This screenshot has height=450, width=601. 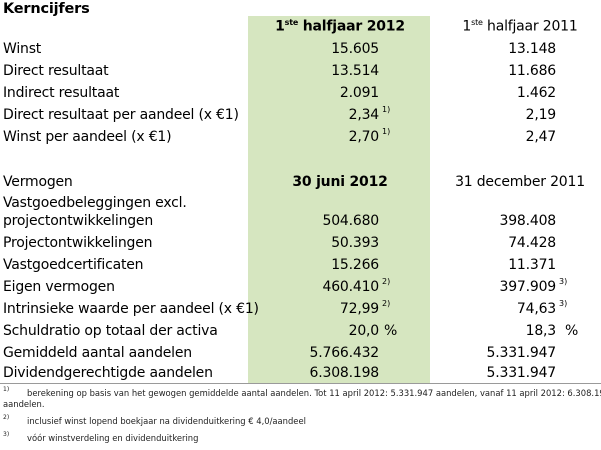 I want to click on header-col-2011: 1ste halfjaar 2011, so click(x=520, y=26).